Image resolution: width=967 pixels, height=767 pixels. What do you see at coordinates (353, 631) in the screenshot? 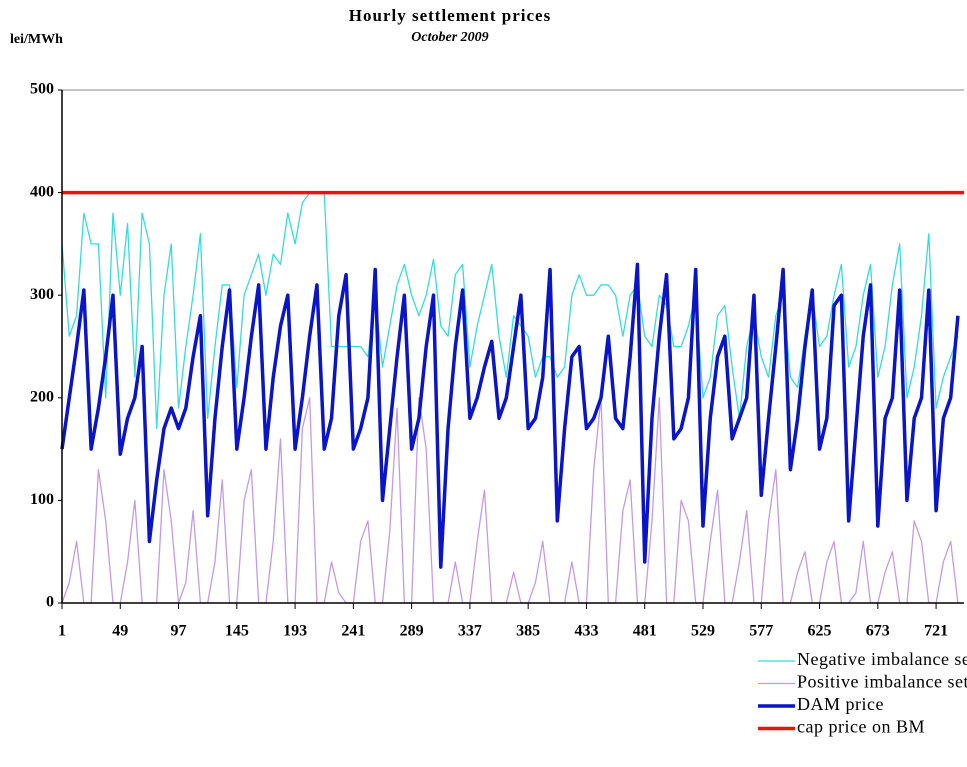
I see `x-tick-label: 241` at bounding box center [353, 631].